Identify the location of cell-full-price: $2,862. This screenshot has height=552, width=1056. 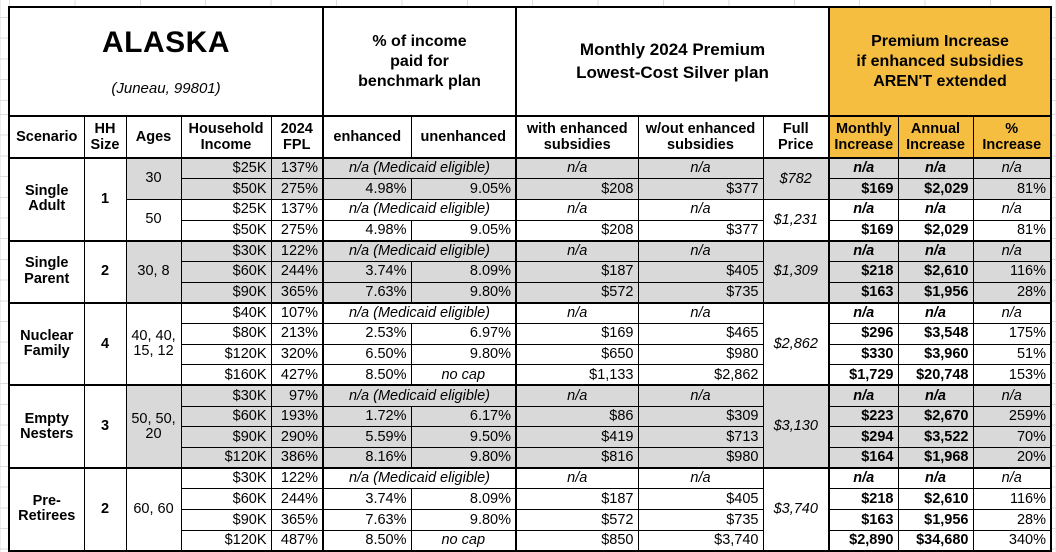
(796, 343).